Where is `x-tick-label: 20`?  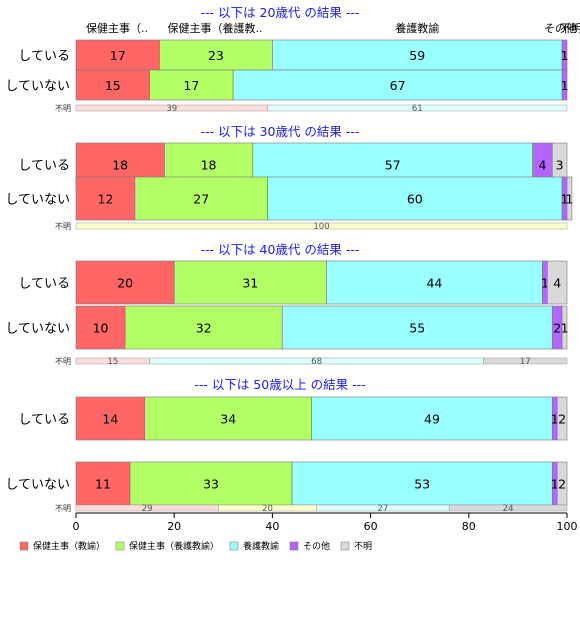 x-tick-label: 20 is located at coordinates (174, 526).